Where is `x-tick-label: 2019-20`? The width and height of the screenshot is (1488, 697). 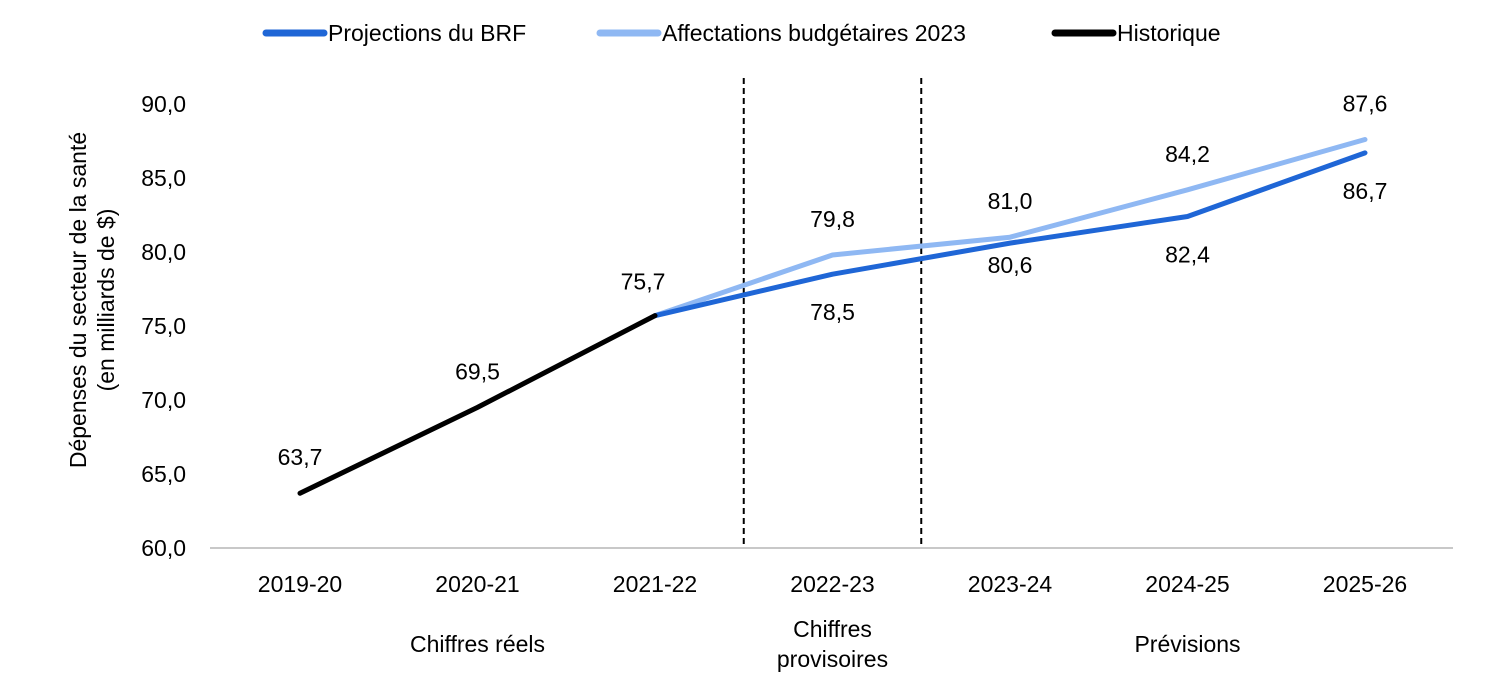
x-tick-label: 2019-20 is located at coordinates (300, 584).